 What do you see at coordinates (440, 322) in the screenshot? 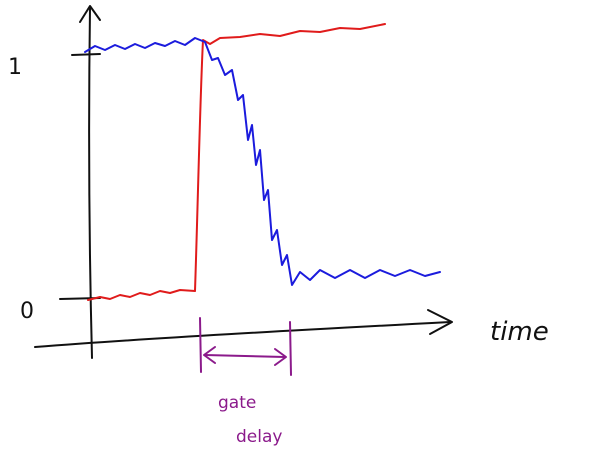
I see `x-axis-arrow` at bounding box center [440, 322].